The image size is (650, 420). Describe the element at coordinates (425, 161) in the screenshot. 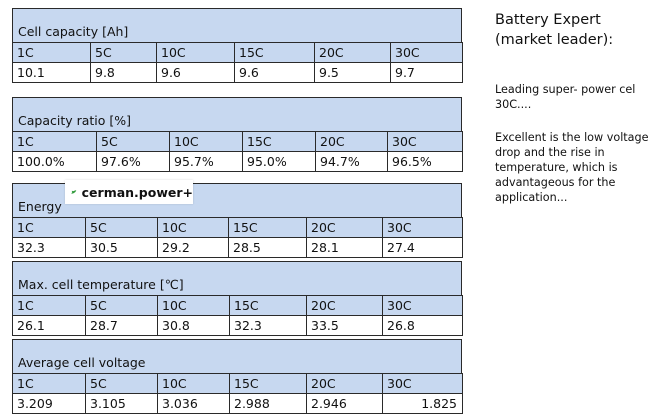

I see `table-cell: 96.5%` at that location.